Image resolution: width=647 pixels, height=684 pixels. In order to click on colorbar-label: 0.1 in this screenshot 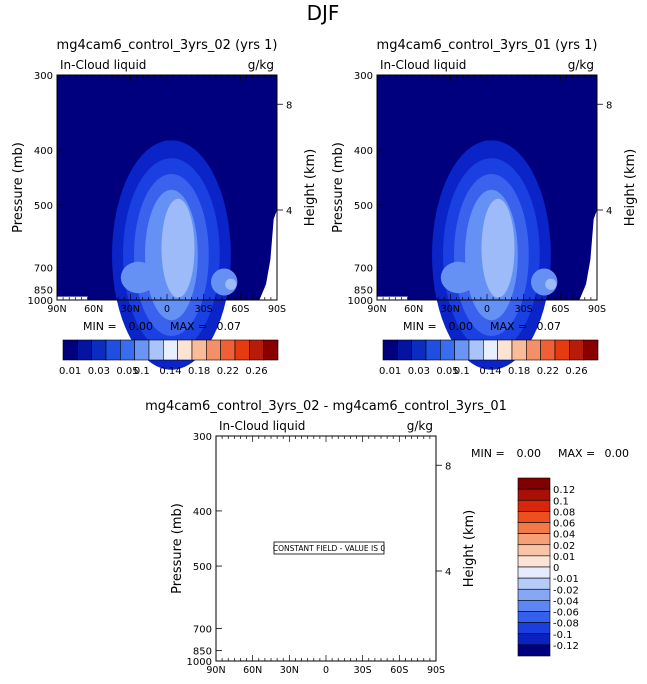, I will do `click(142, 371)`.